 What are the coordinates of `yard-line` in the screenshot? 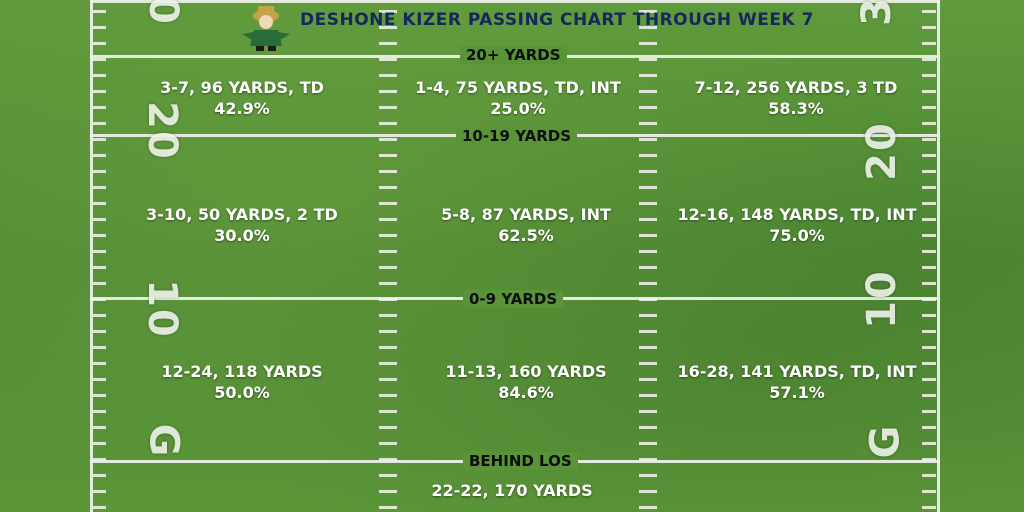 It's located at (515, 1).